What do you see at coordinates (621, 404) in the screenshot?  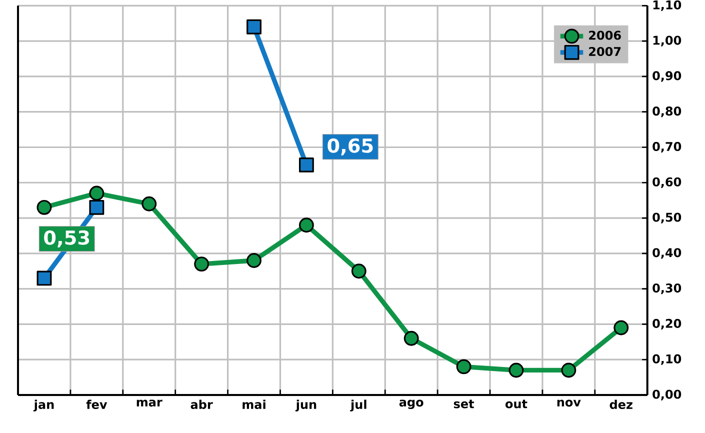 I see `x-tick-label: dez` at bounding box center [621, 404].